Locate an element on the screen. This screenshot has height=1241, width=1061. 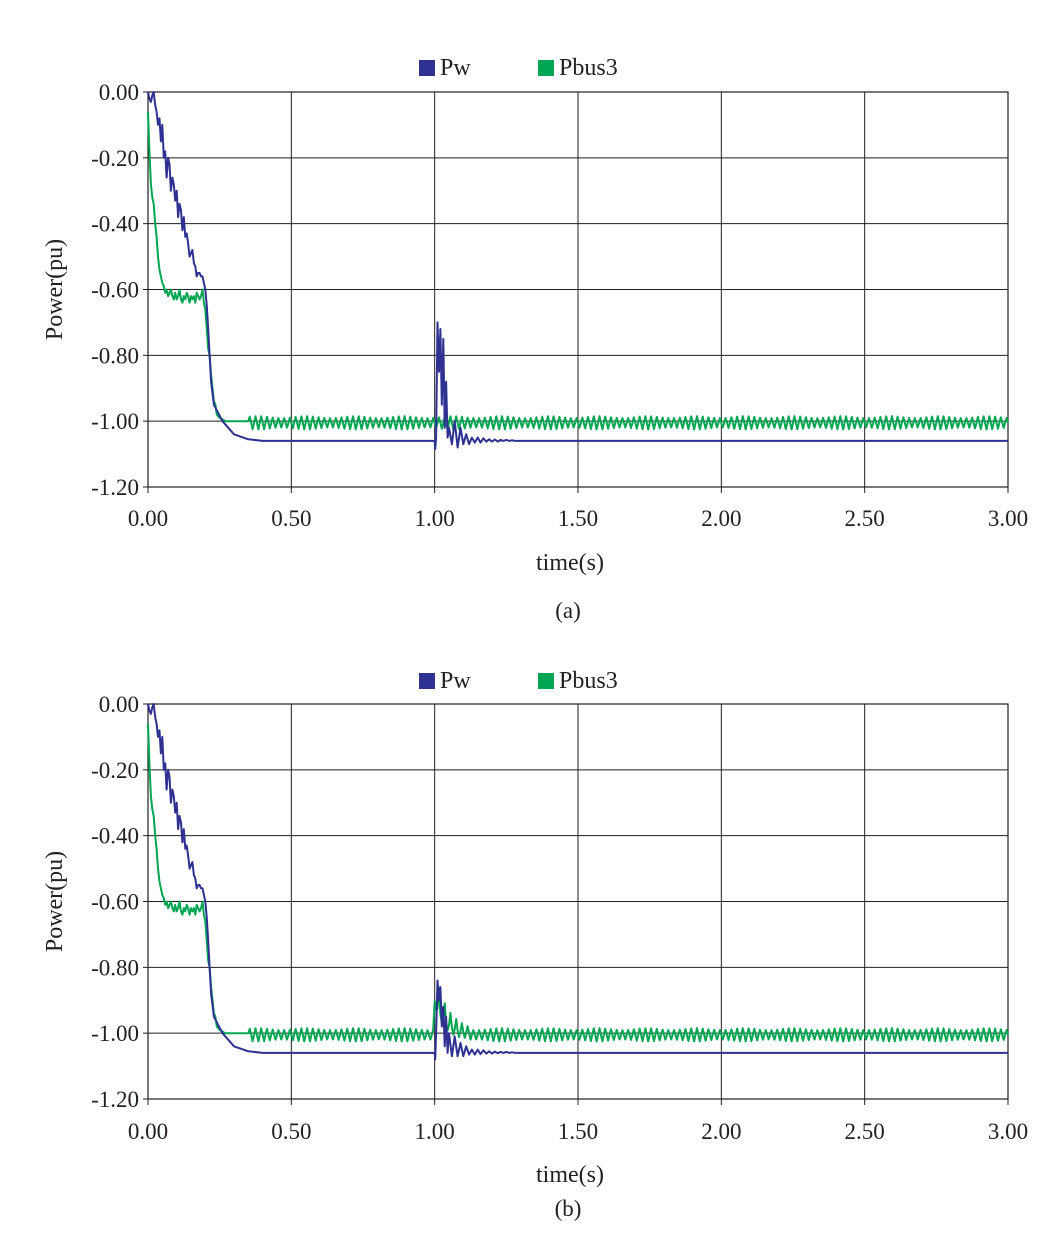
panel-caption: (b) is located at coordinates (568, 1208).